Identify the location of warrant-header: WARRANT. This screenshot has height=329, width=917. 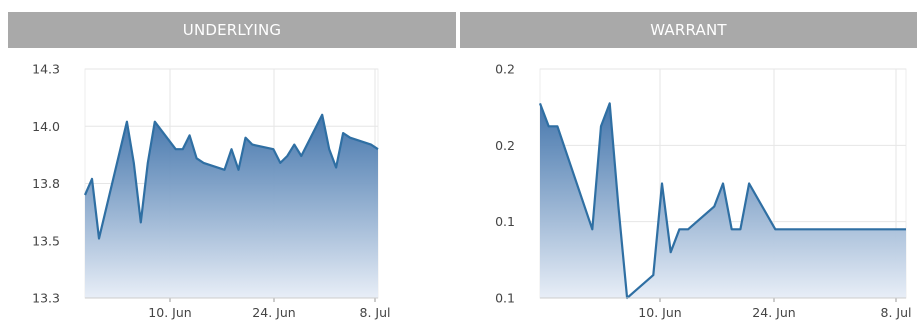
(688, 30).